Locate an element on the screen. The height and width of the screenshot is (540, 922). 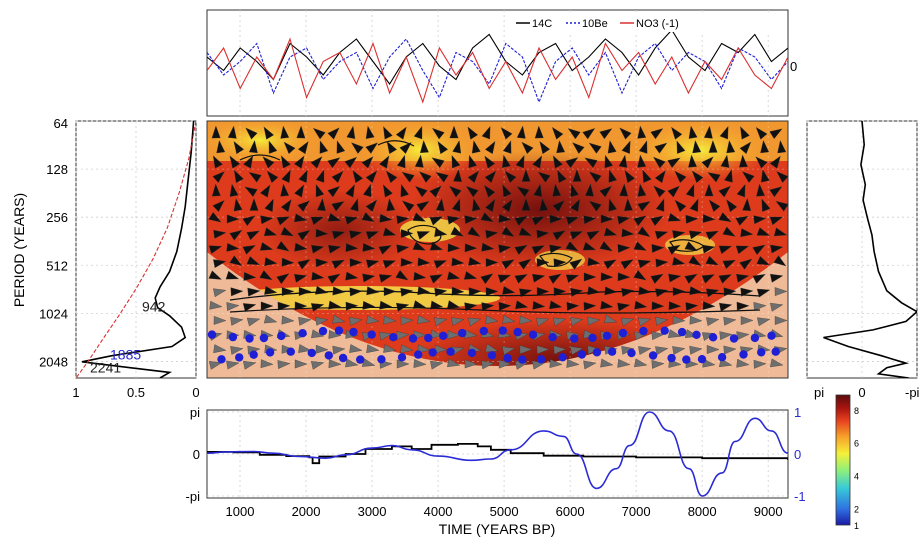
bottom-ytick-left-1: 0 is located at coordinates (196, 454).